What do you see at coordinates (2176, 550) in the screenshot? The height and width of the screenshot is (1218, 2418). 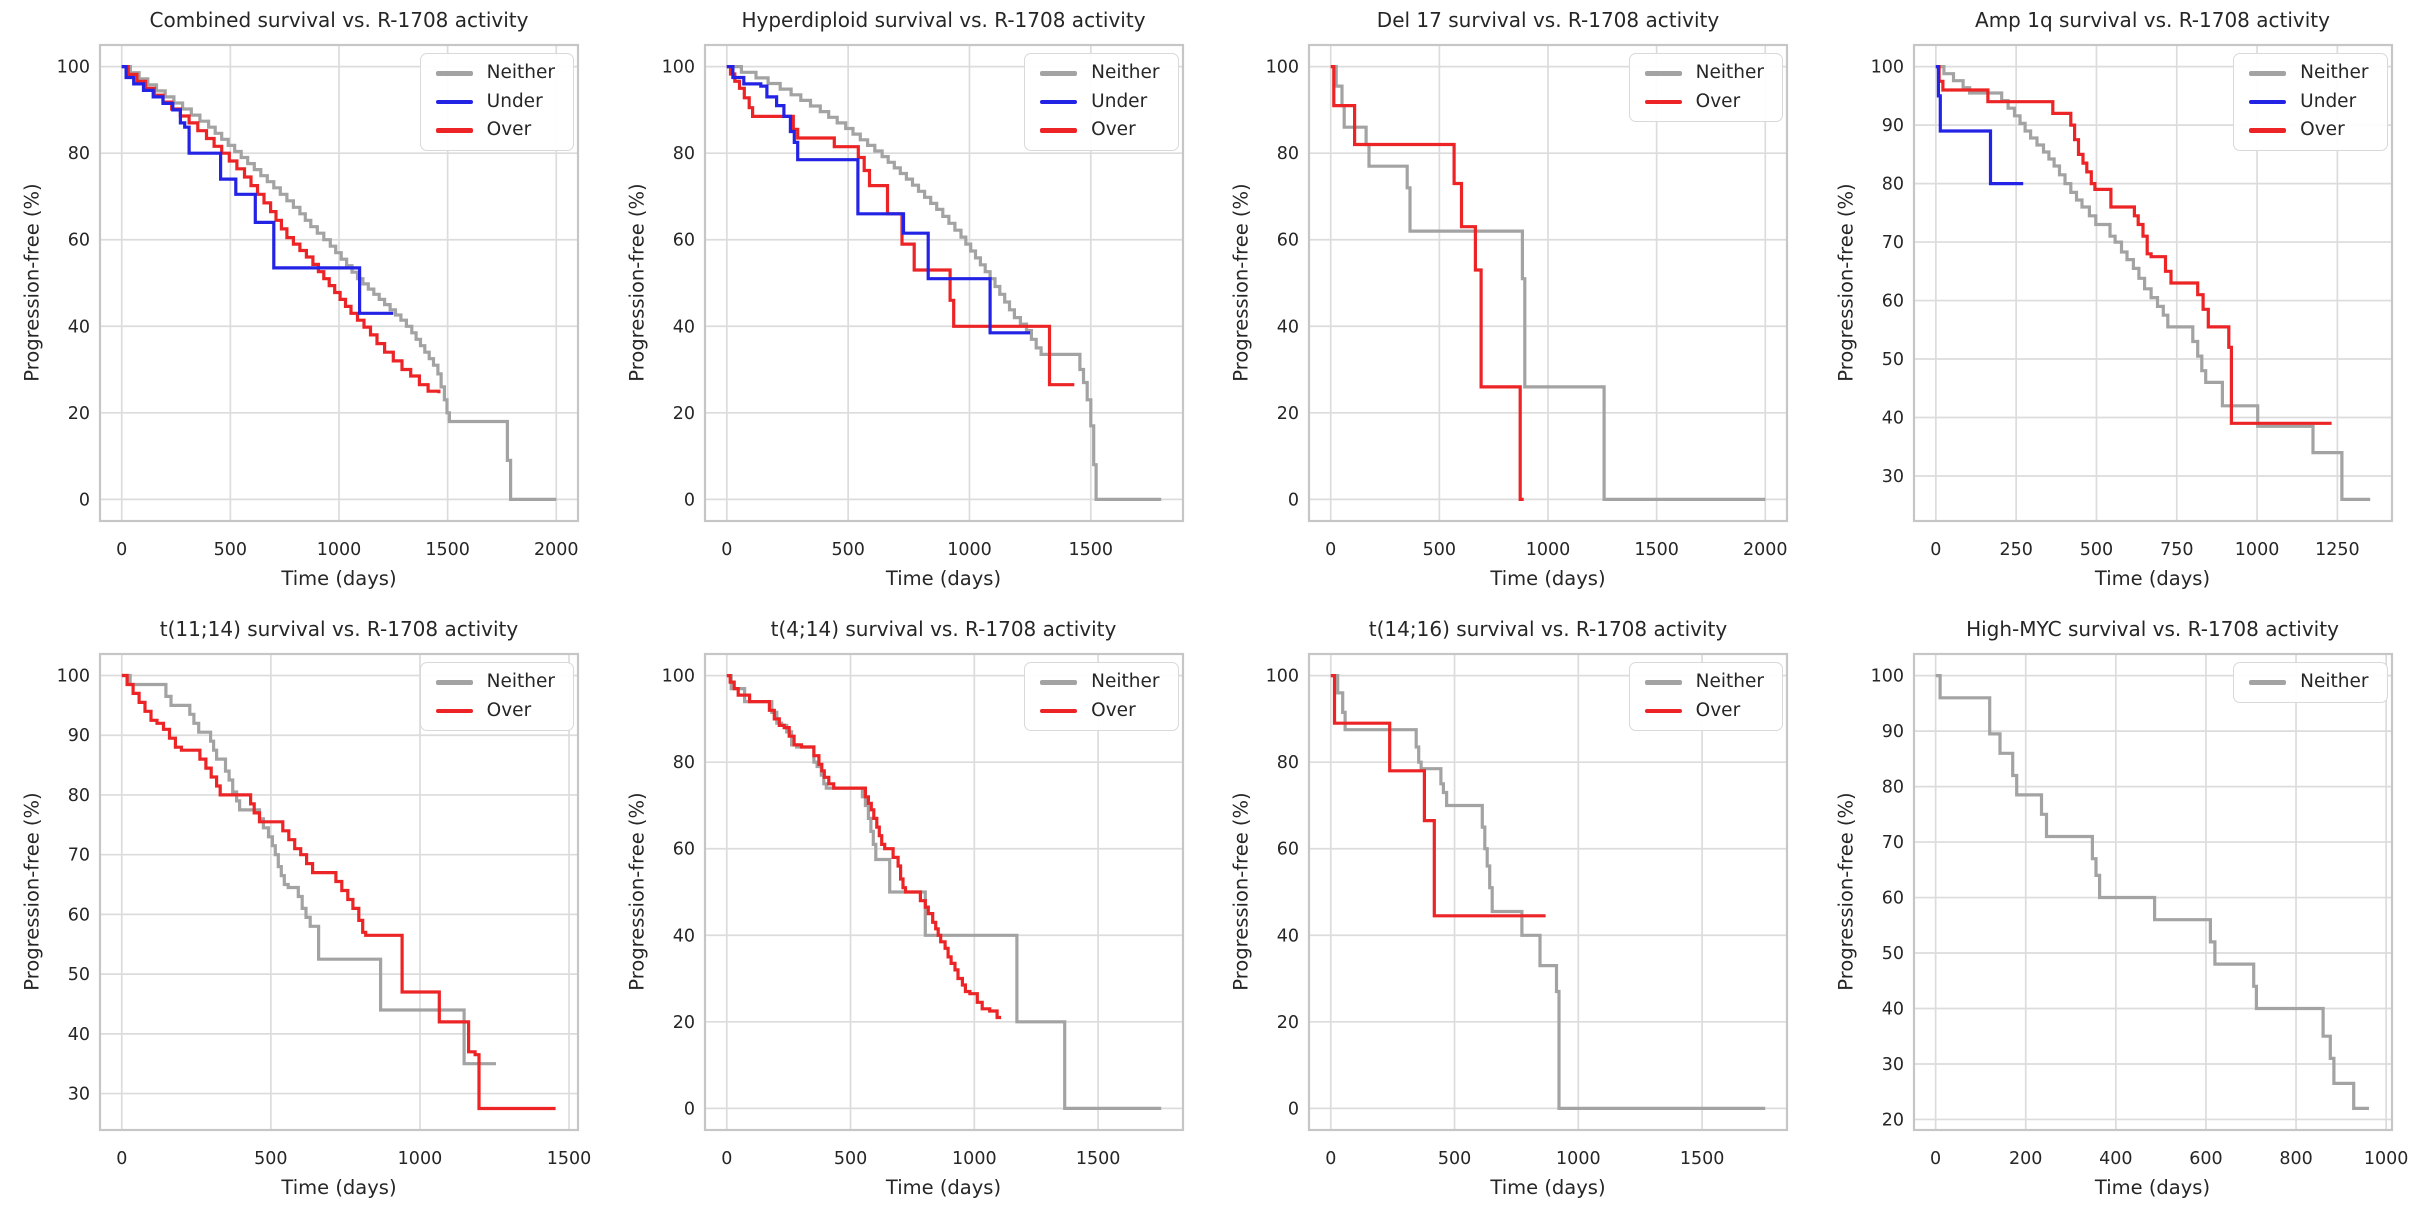 I see `x-tick-label: 750` at bounding box center [2176, 550].